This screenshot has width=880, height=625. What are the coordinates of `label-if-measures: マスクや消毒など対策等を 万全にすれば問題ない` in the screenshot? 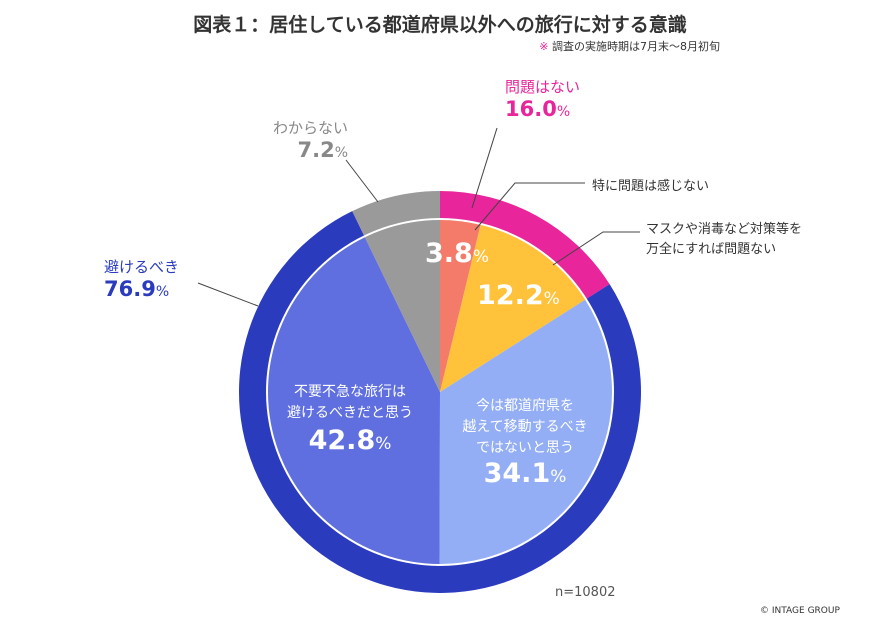 It's located at (724, 240).